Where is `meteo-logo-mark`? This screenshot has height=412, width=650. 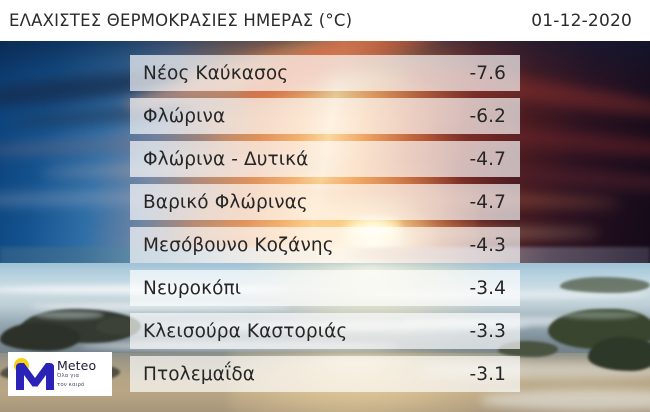
meteo-logo-mark is located at coordinates (33, 374).